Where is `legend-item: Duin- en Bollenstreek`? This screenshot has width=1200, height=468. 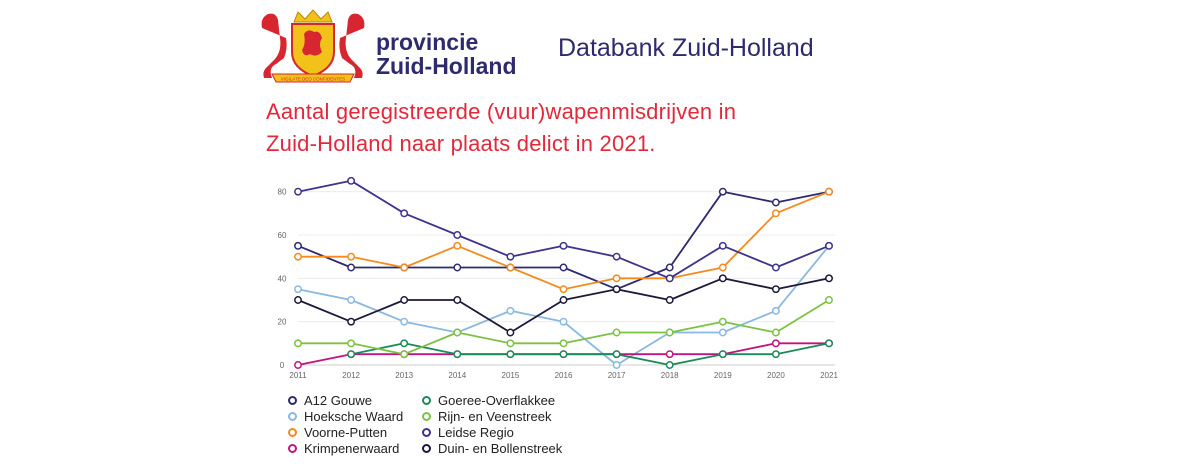
legend-item: Duin- en Bollenstreek is located at coordinates (492, 448).